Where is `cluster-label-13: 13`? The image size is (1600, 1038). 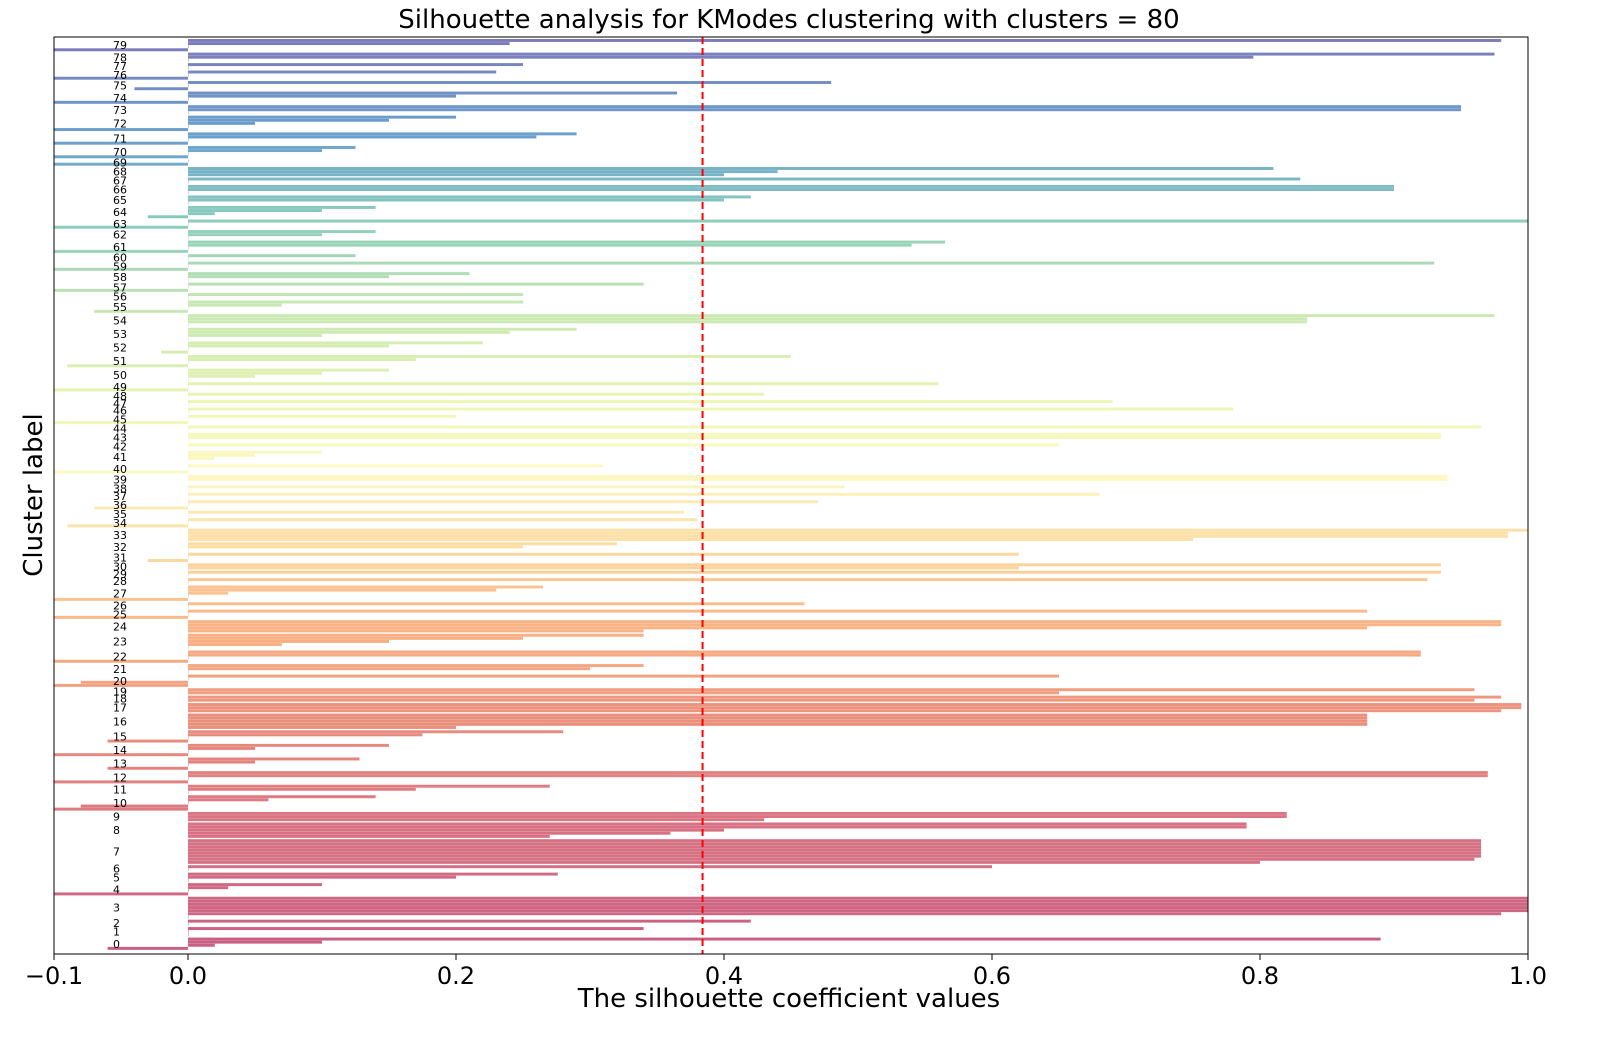 cluster-label-13: 13 is located at coordinates (120, 764).